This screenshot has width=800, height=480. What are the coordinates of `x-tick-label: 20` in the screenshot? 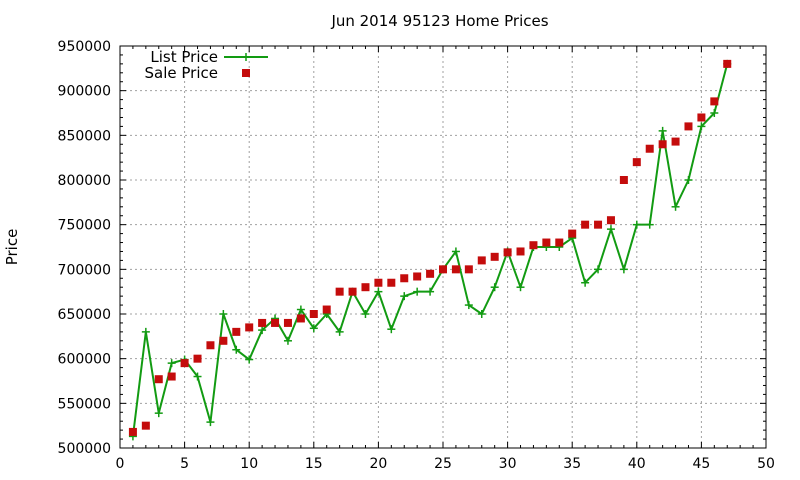 It's located at (378, 464).